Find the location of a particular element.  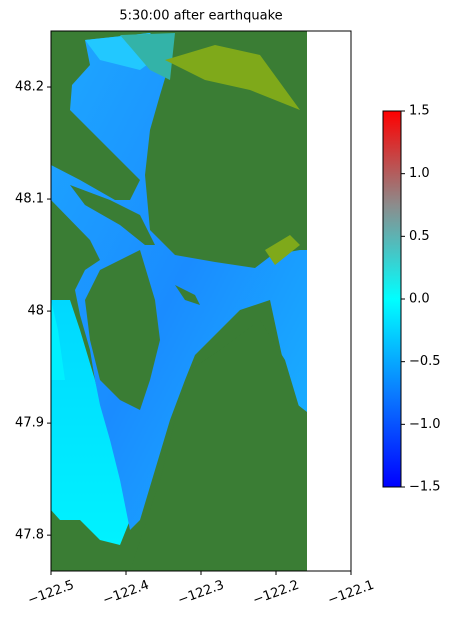

x-tick-label: −122.3 is located at coordinates (201, 593).